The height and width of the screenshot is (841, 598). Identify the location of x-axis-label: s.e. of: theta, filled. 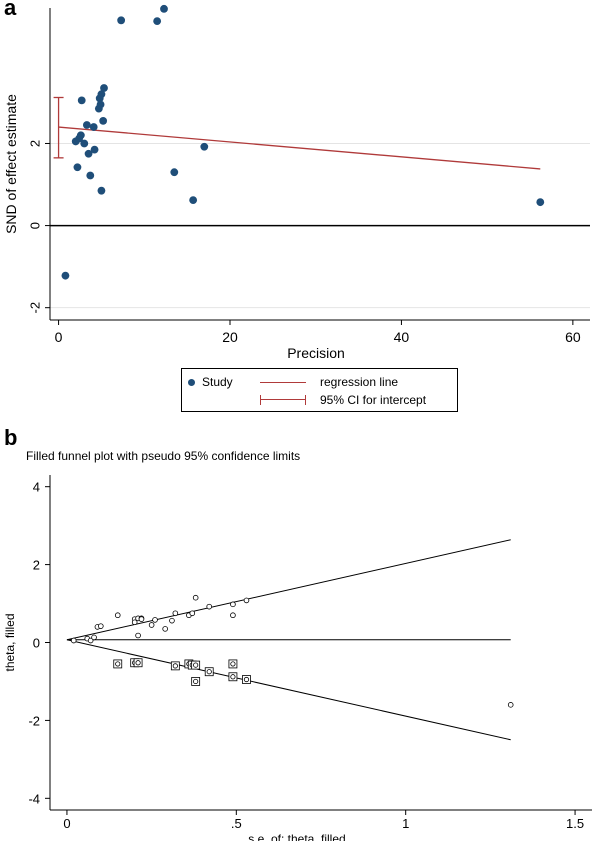
(296, 836).